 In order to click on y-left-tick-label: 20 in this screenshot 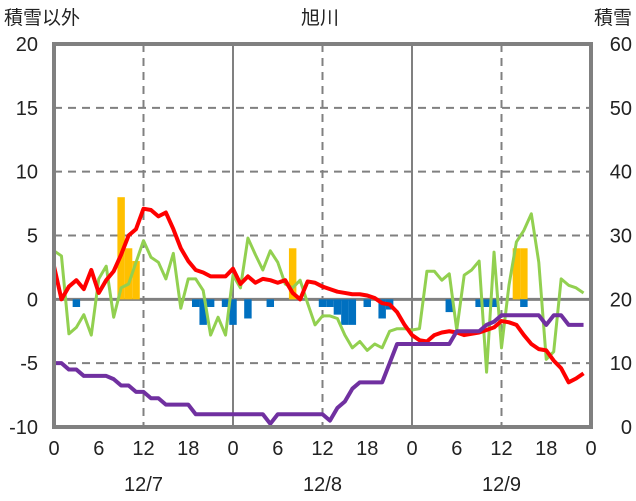, I will do `click(27, 45)`.